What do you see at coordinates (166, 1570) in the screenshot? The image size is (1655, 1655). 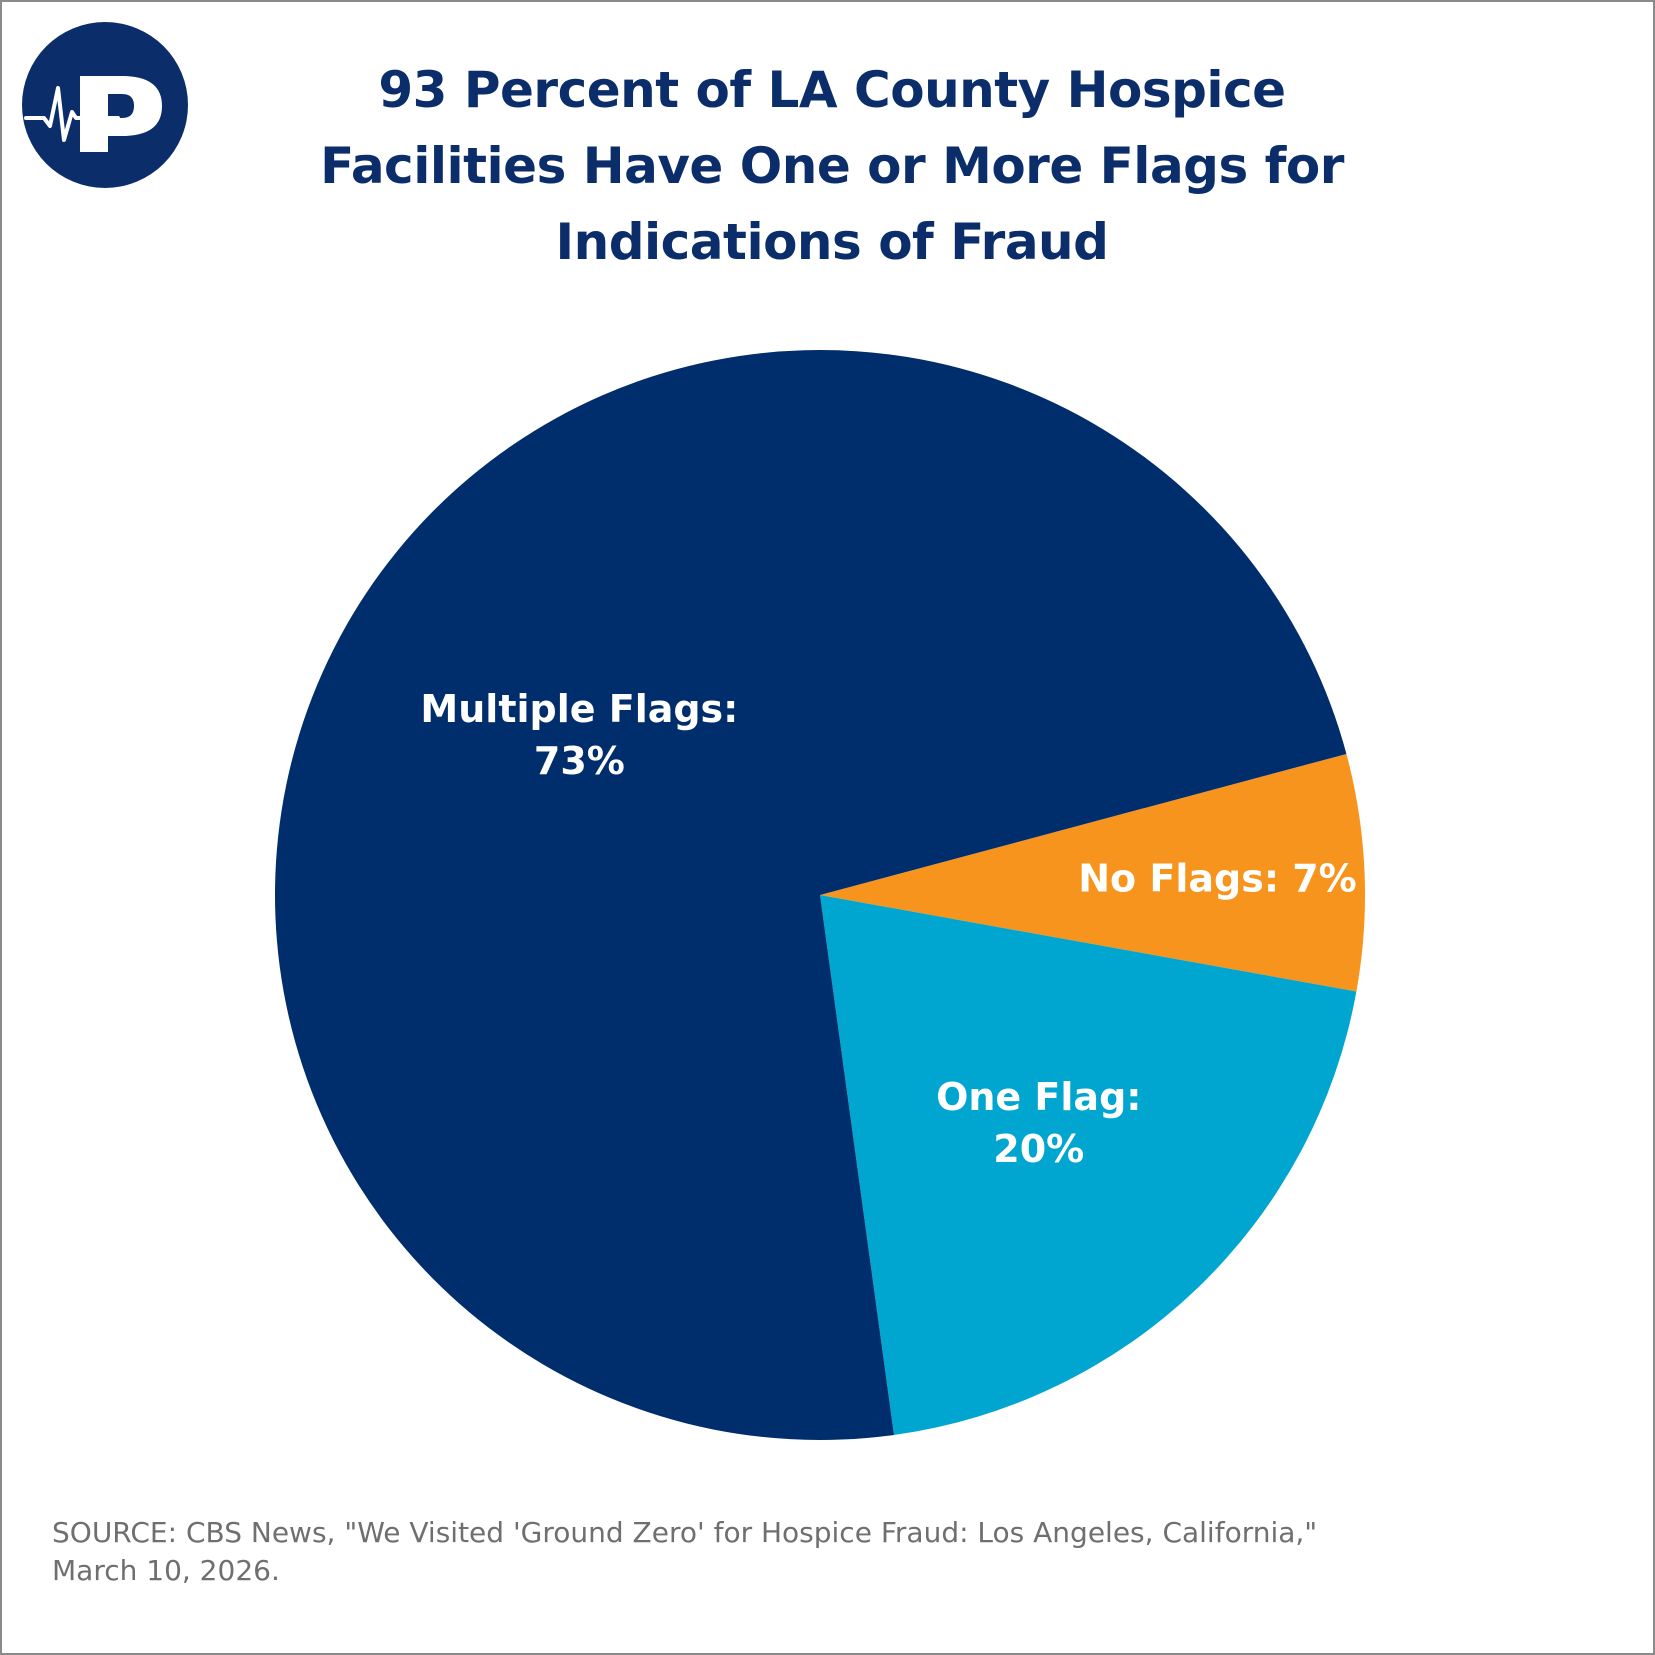 I see `source-line: March 10, 2026.` at bounding box center [166, 1570].